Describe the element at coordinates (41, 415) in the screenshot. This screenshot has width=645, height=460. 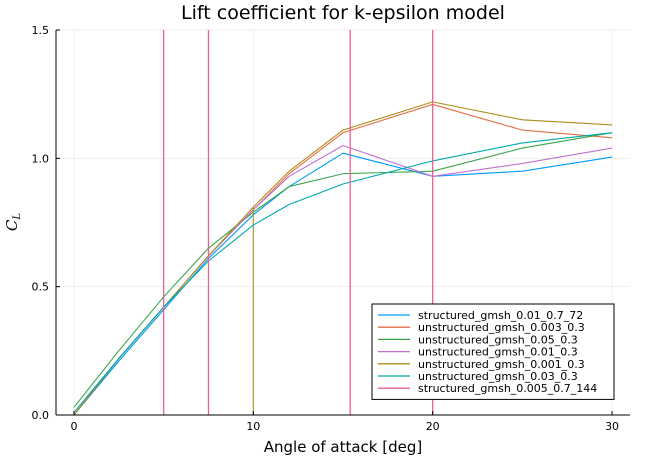
I see `y-tick-label: 0.0` at that location.